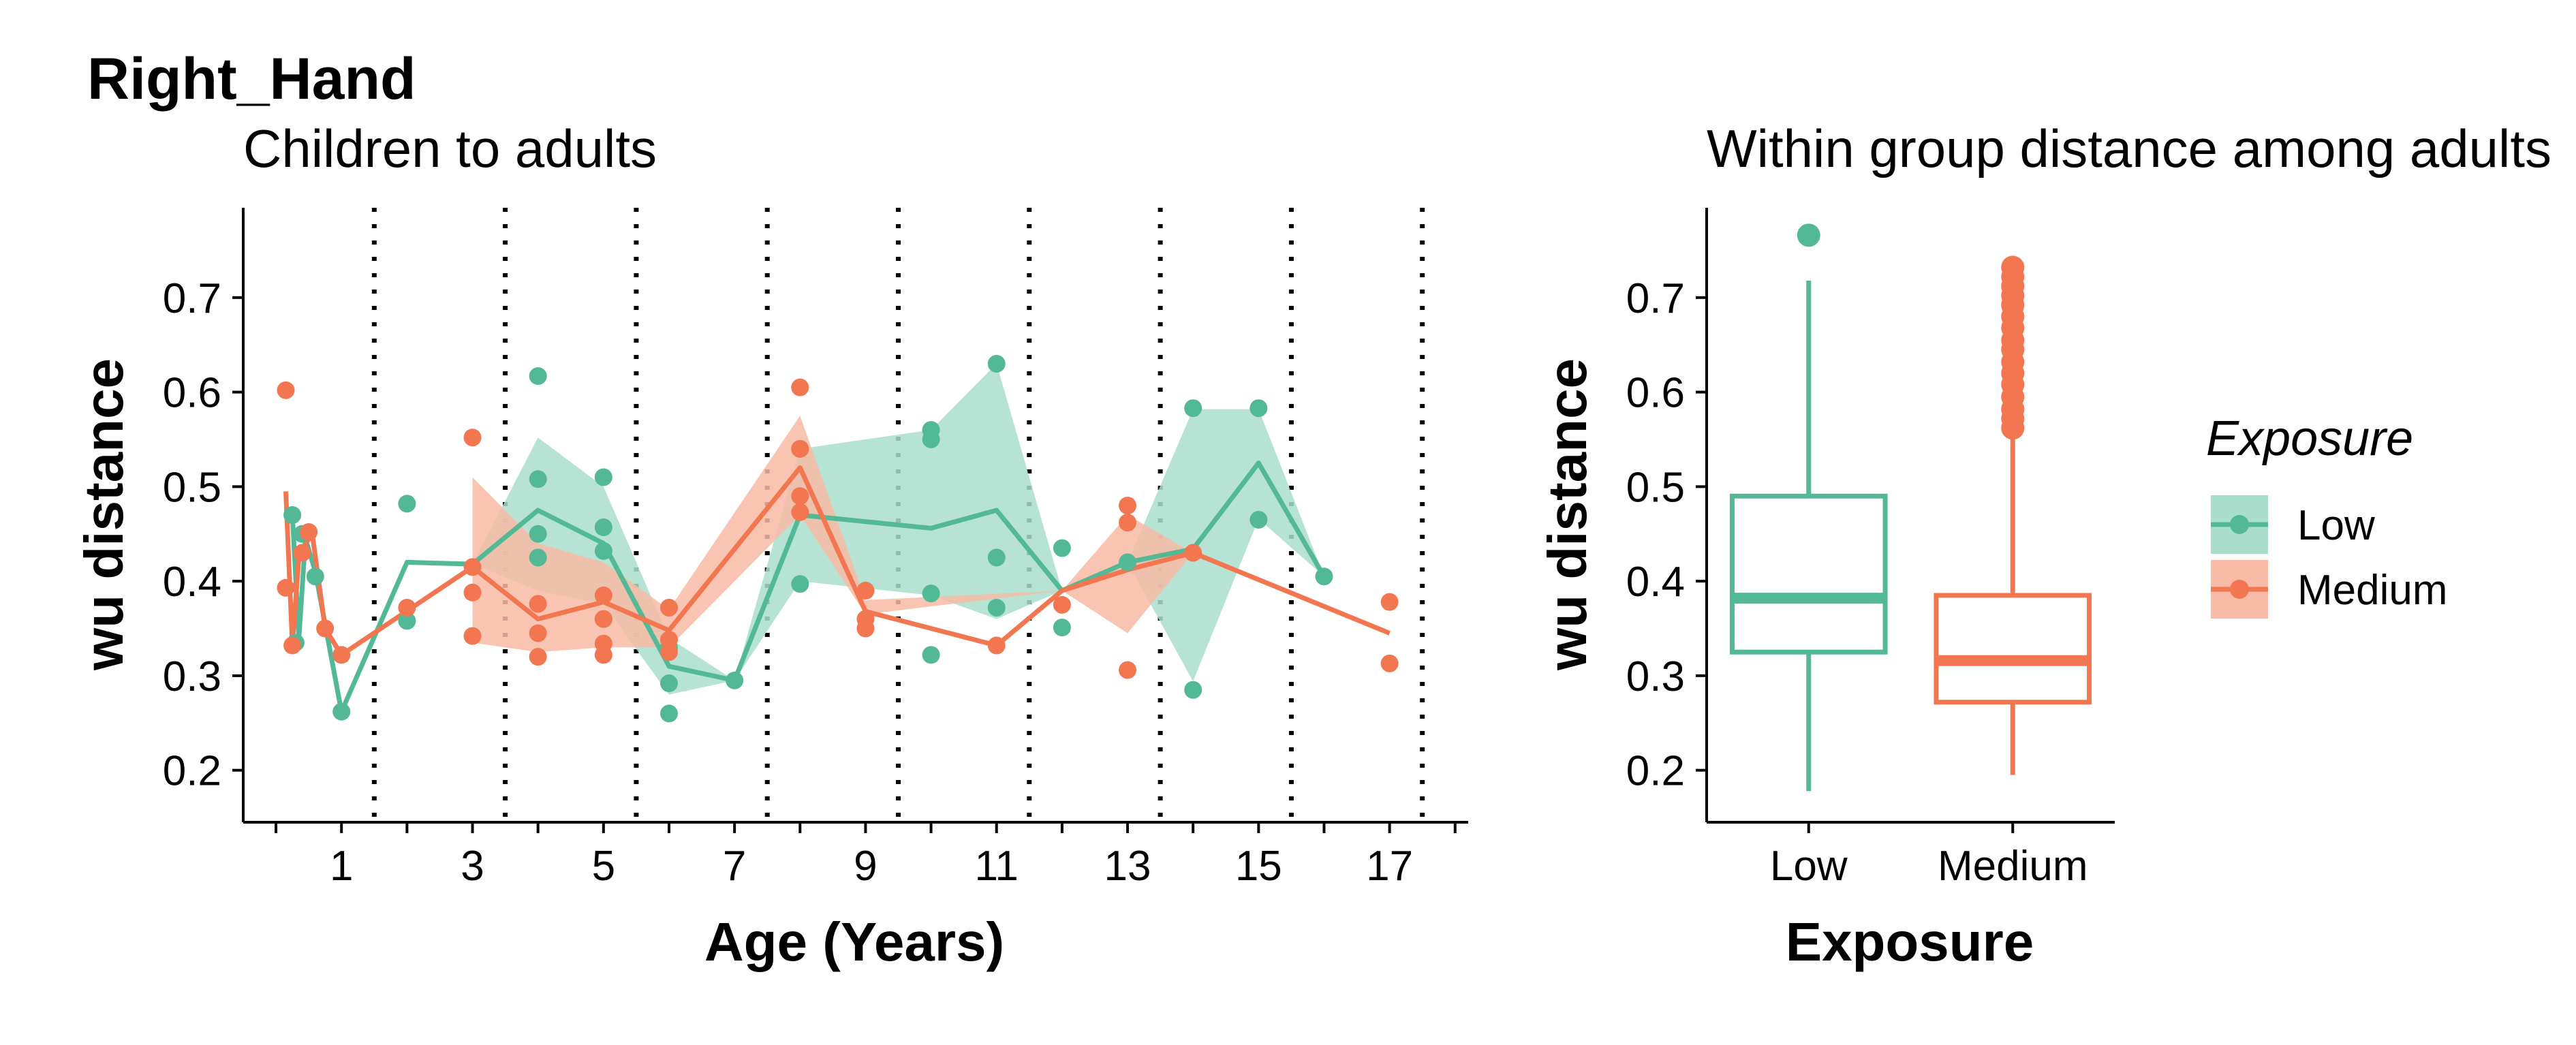 This screenshot has width=2576, height=1045. I want to click on legend-label-medium: Medium, so click(2372, 590).